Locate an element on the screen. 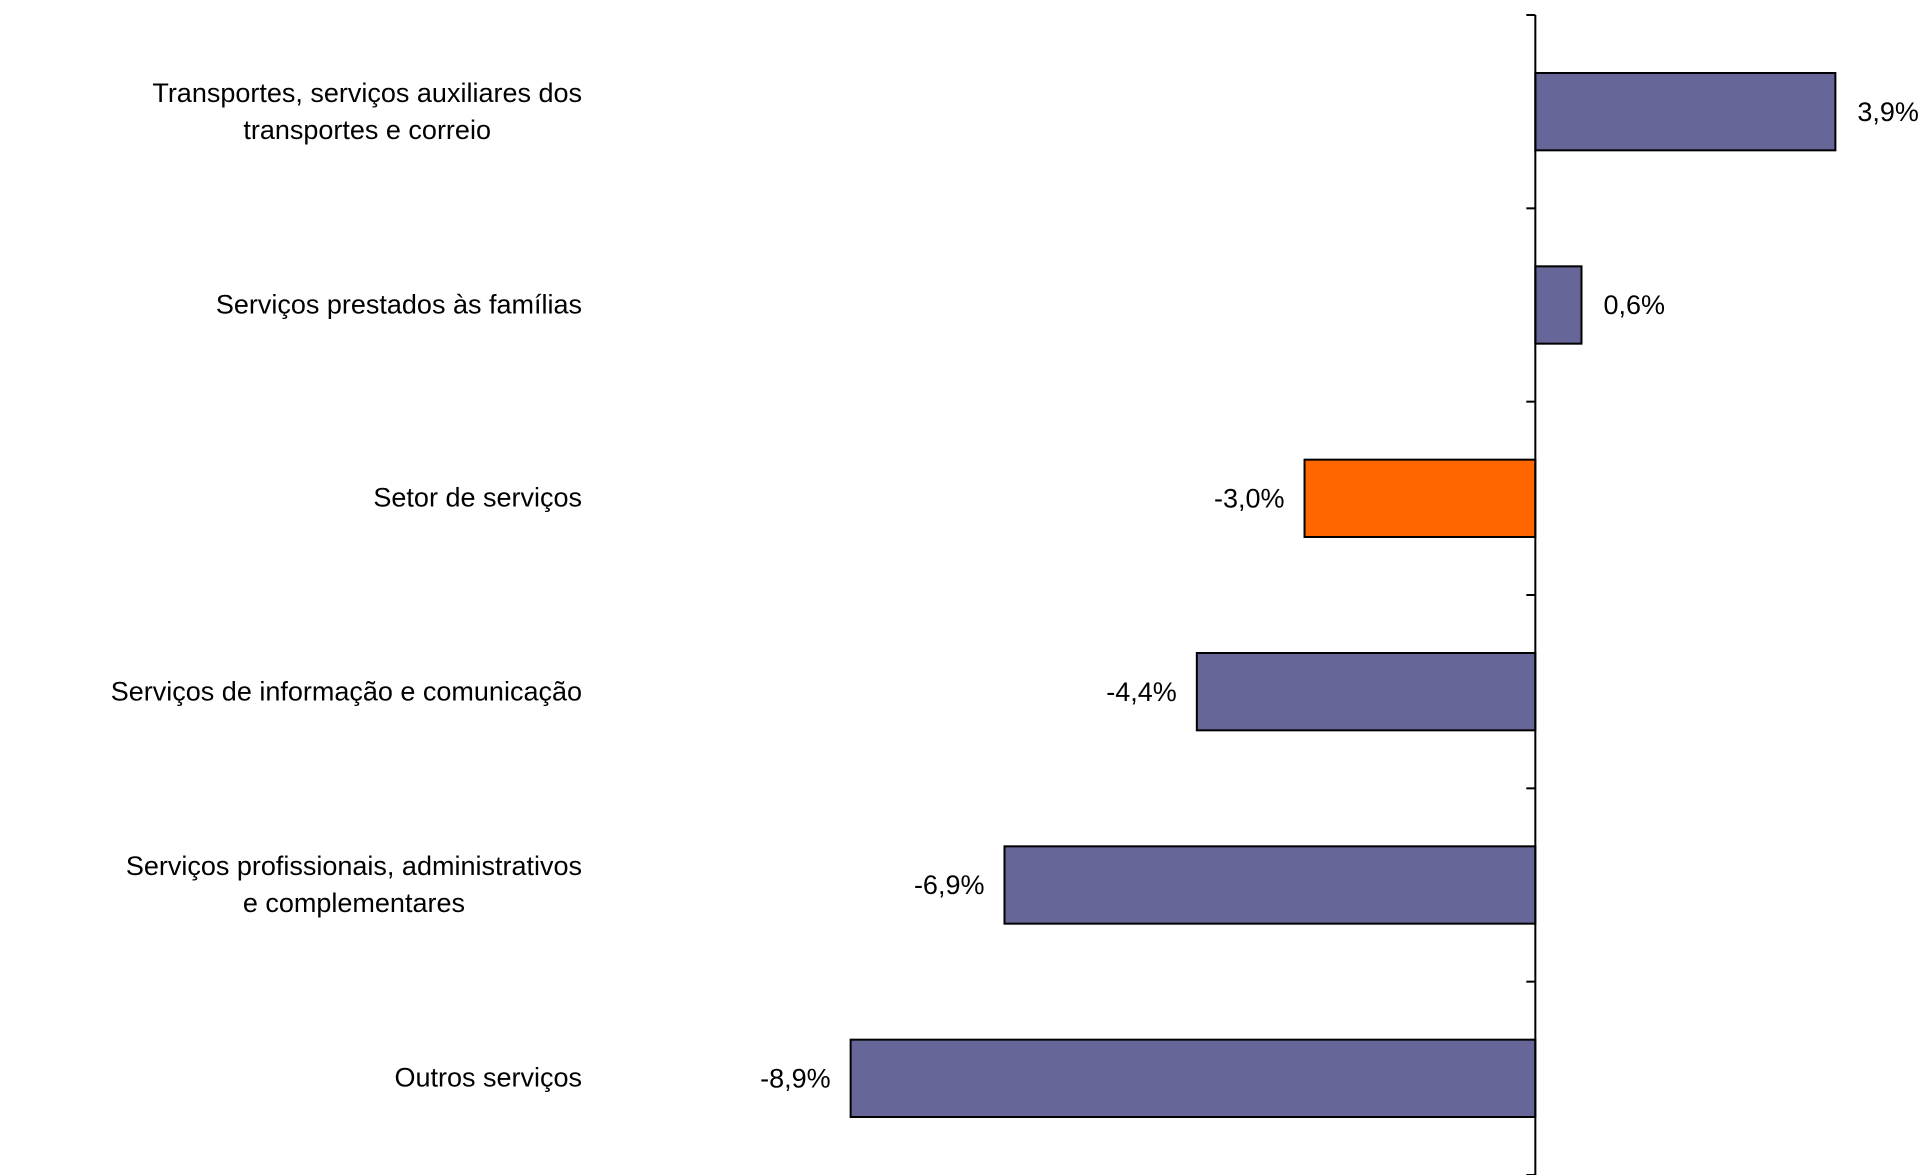 Image resolution: width=1932 pixels, height=1175 pixels. value-label: 3,9% is located at coordinates (1888, 112).